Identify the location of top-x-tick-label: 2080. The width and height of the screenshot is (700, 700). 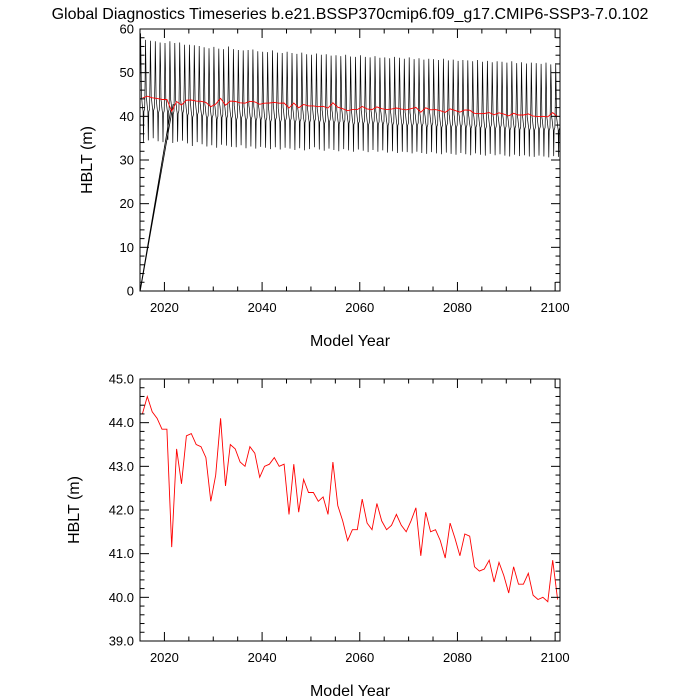
(457, 307).